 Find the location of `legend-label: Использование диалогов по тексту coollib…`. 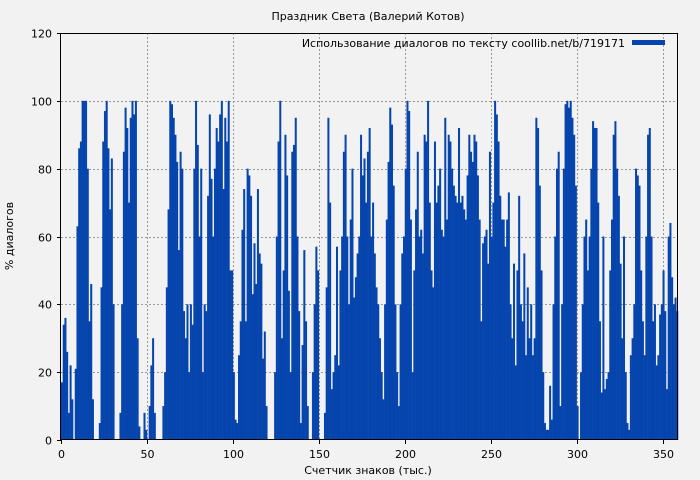

legend-label: Использование диалогов по тексту coollib… is located at coordinates (463, 43).